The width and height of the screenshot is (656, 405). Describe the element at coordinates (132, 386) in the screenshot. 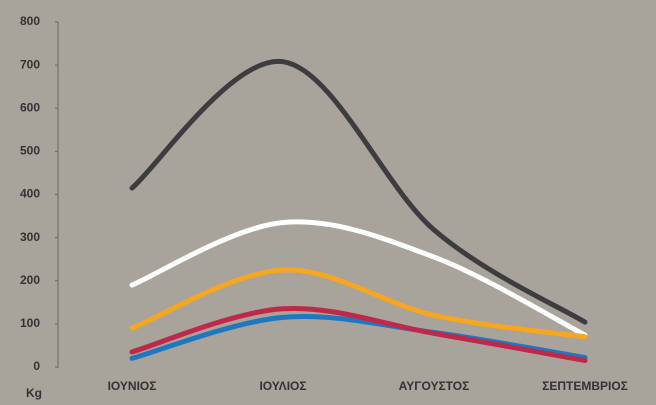

I see `x-tick-label: ΙΟΥΝΙΟΣ` at that location.